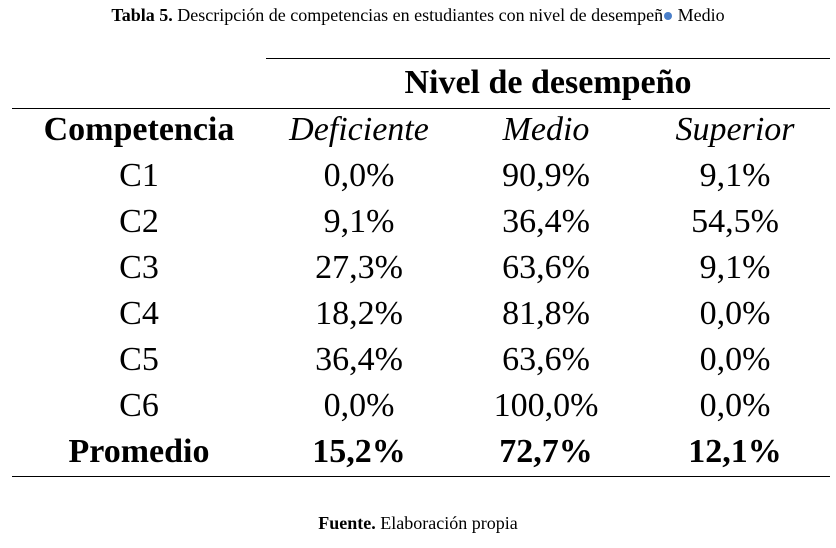  I want to click on header-rule, so click(421, 108).